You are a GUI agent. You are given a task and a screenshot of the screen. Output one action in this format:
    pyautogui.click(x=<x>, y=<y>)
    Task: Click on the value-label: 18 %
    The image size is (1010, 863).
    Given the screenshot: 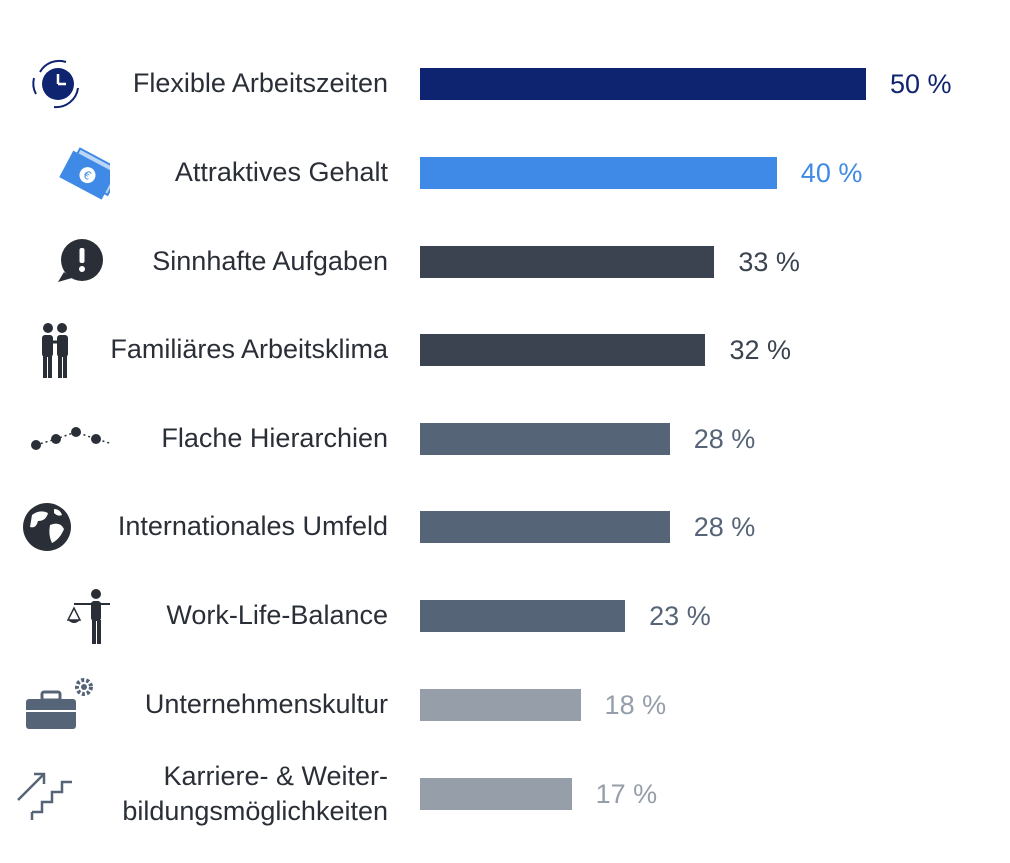 What is the action you would take?
    pyautogui.click(x=635, y=704)
    